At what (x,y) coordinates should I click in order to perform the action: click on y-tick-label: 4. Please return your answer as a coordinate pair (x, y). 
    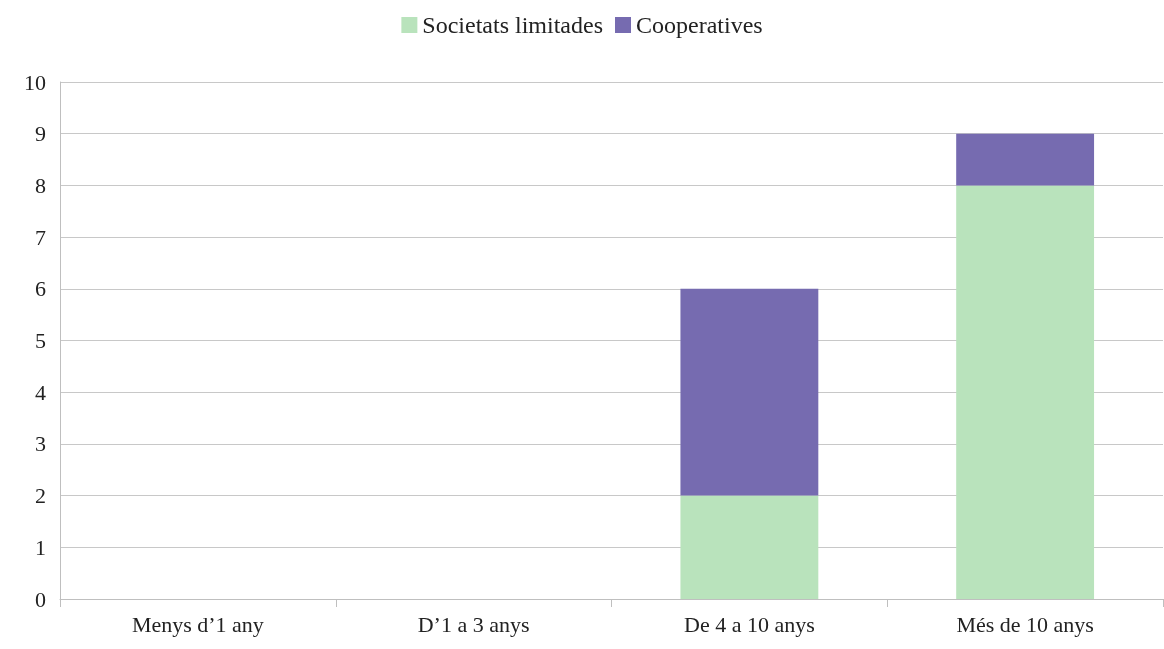
    Looking at the image, I should click on (40, 392).